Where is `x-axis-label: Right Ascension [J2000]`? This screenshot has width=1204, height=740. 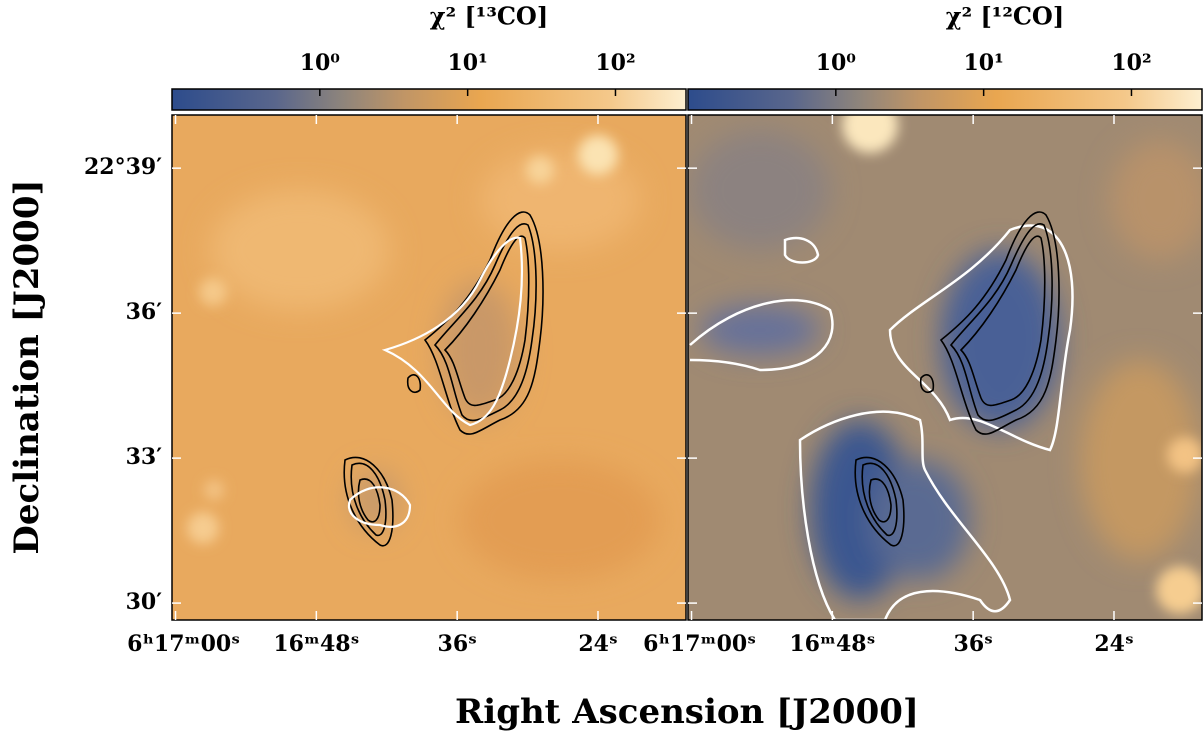
x-axis-label: Right Ascension [J2000] is located at coordinates (687, 712).